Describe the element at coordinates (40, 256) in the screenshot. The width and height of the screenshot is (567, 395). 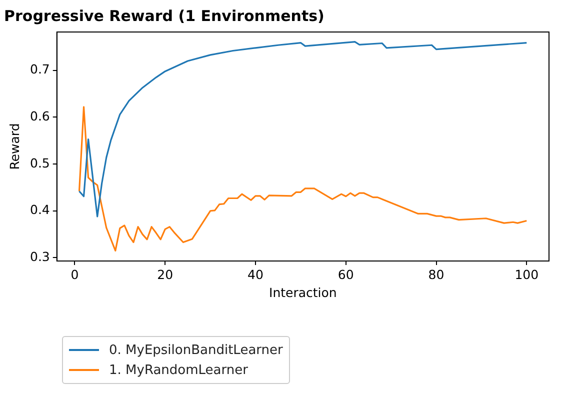
I see `y-tick-label: 0.3` at that location.